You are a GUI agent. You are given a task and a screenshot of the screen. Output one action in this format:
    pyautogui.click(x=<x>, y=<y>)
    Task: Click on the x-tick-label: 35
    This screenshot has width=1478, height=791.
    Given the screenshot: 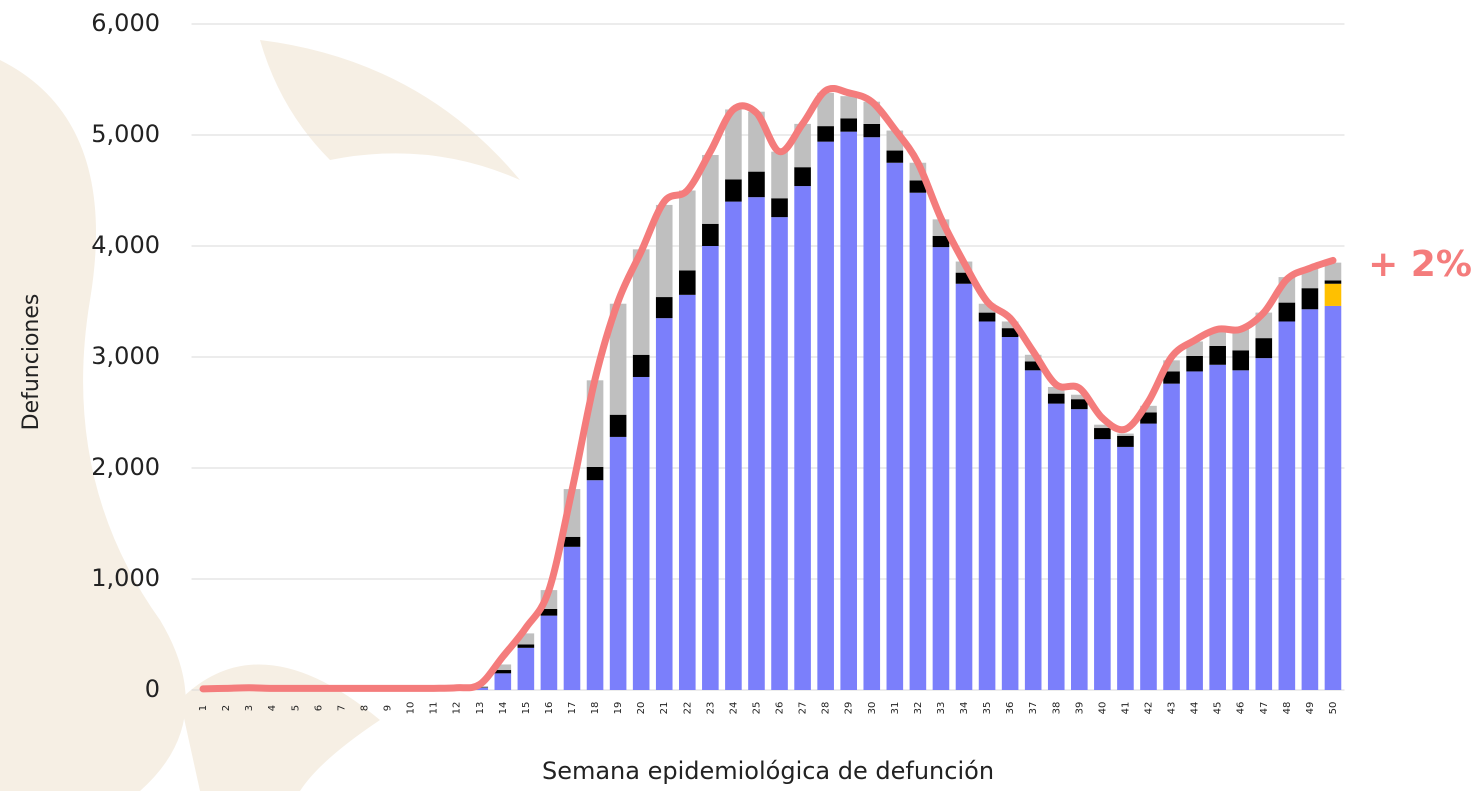 What is the action you would take?
    pyautogui.click(x=987, y=708)
    